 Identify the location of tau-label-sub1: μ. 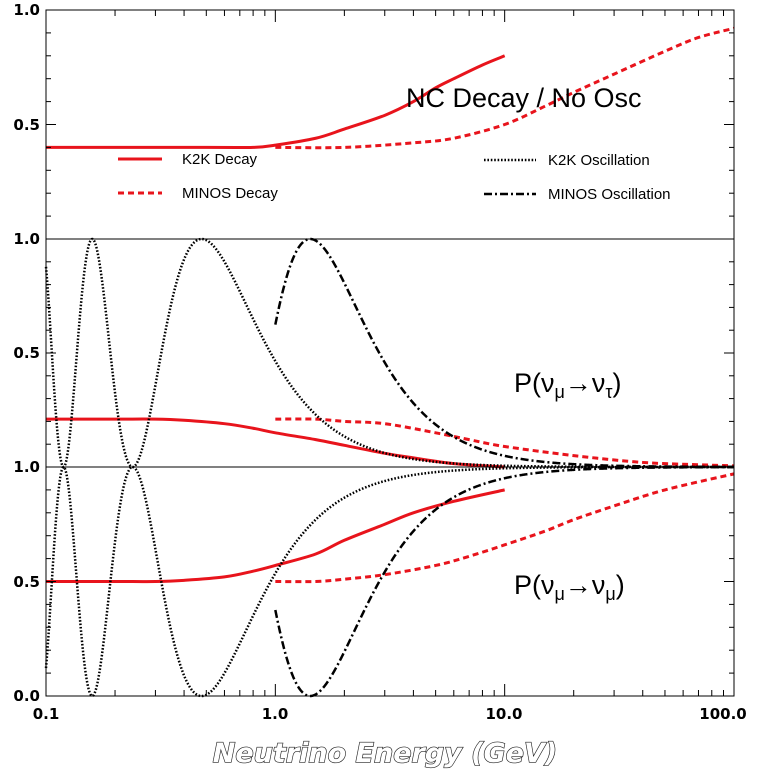
(560, 392).